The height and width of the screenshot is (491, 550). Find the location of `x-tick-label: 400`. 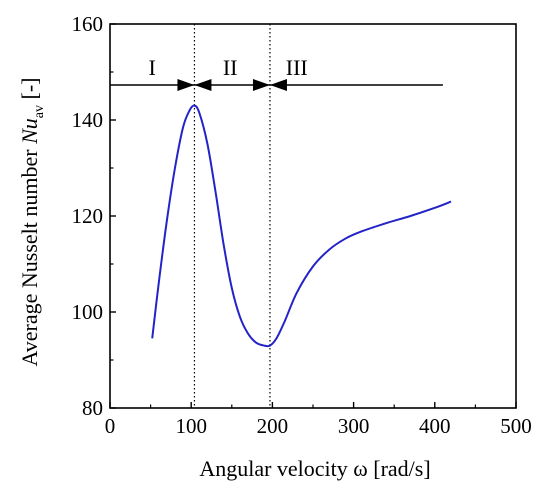

x-tick-label: 400 is located at coordinates (435, 426).